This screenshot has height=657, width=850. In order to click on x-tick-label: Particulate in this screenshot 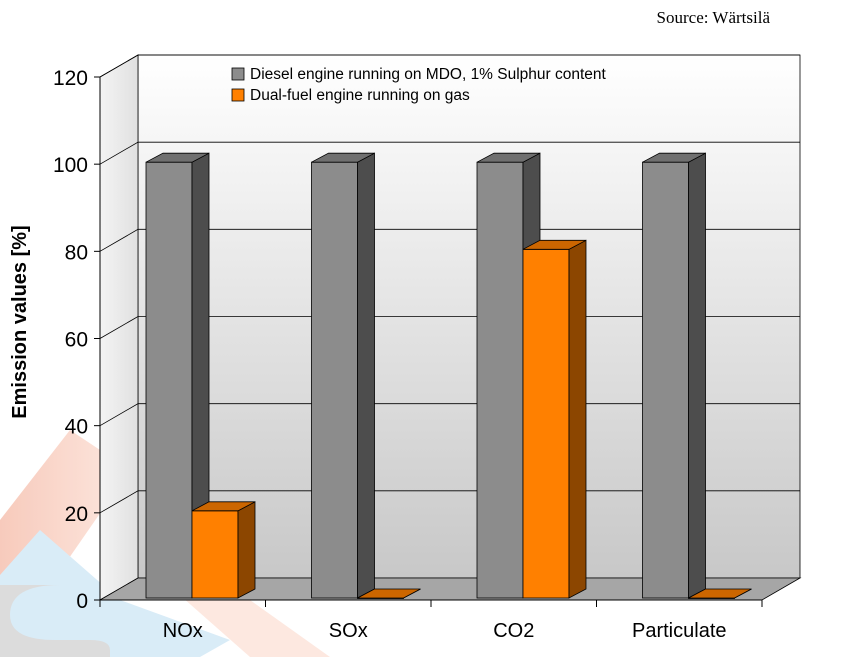, I will do `click(679, 631)`.